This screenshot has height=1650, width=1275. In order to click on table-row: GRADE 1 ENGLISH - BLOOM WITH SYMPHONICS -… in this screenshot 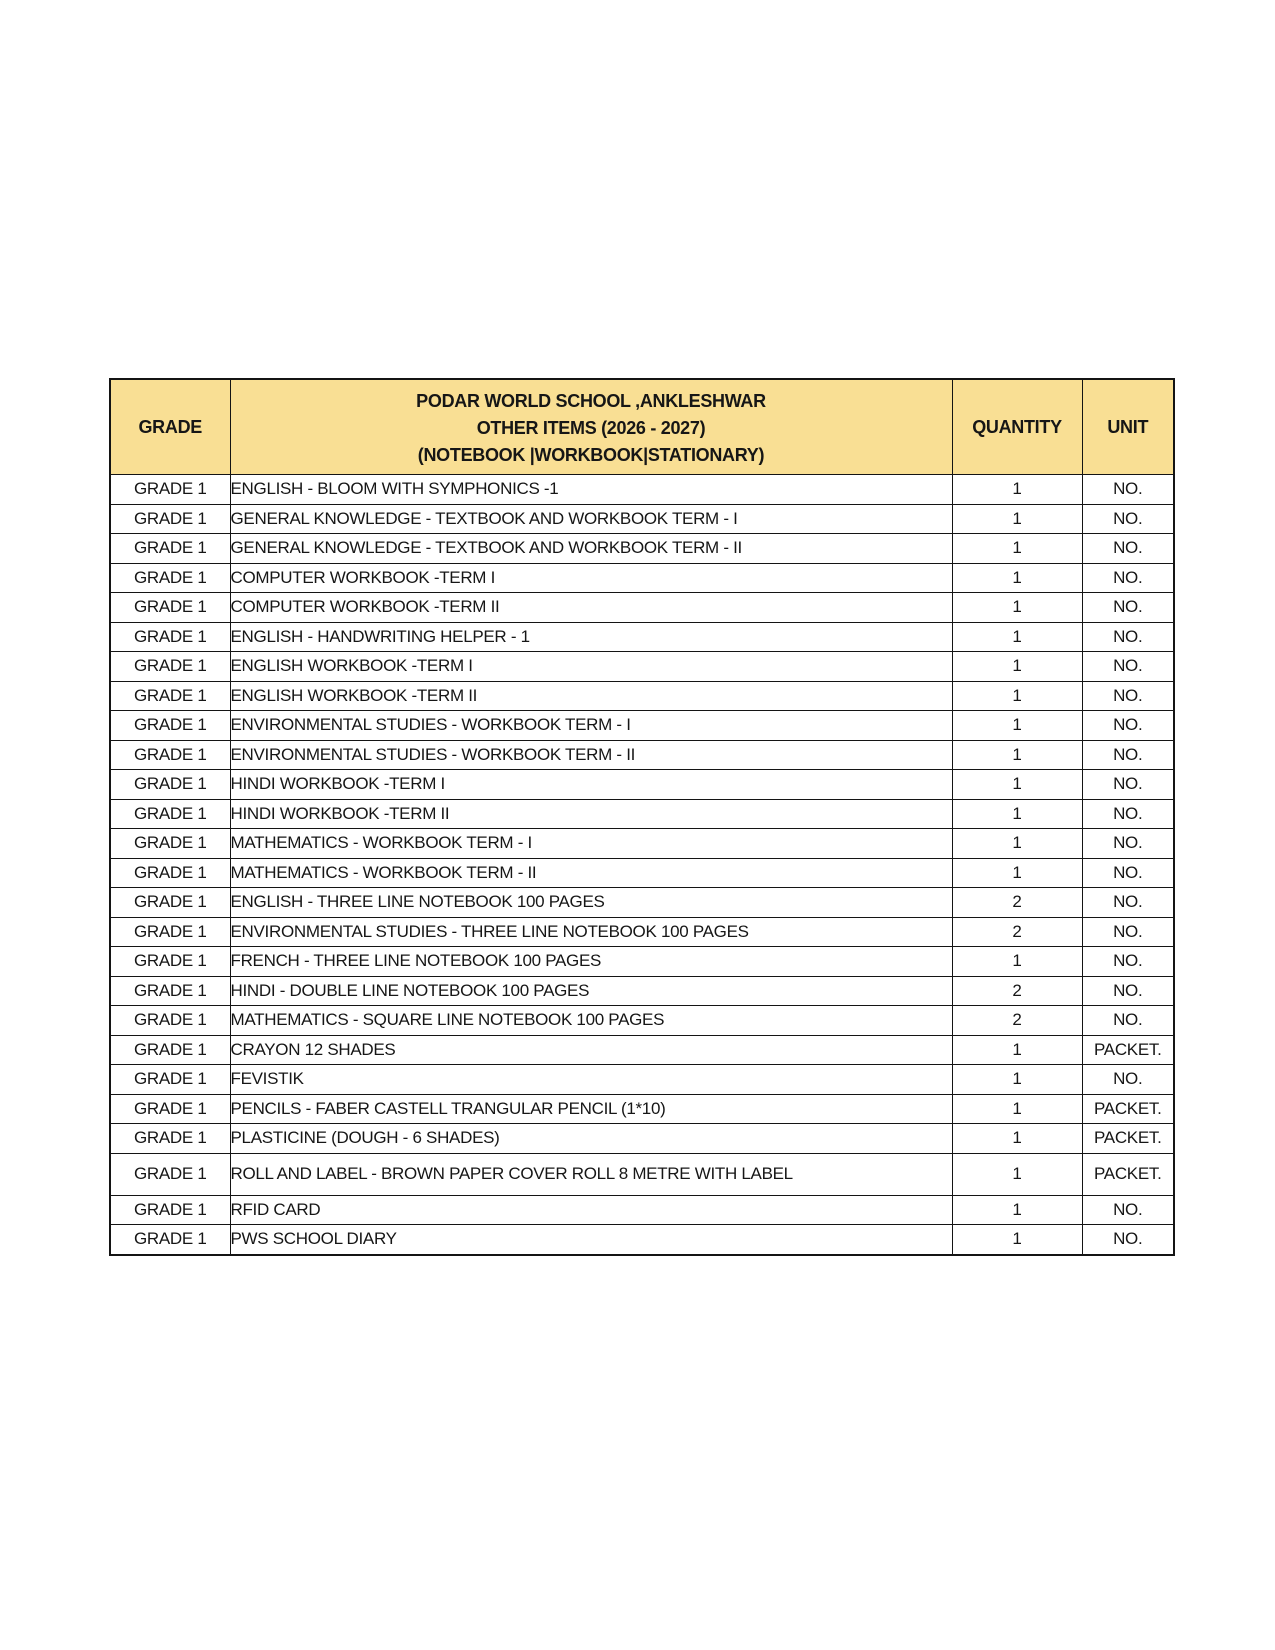, I will do `click(642, 489)`.